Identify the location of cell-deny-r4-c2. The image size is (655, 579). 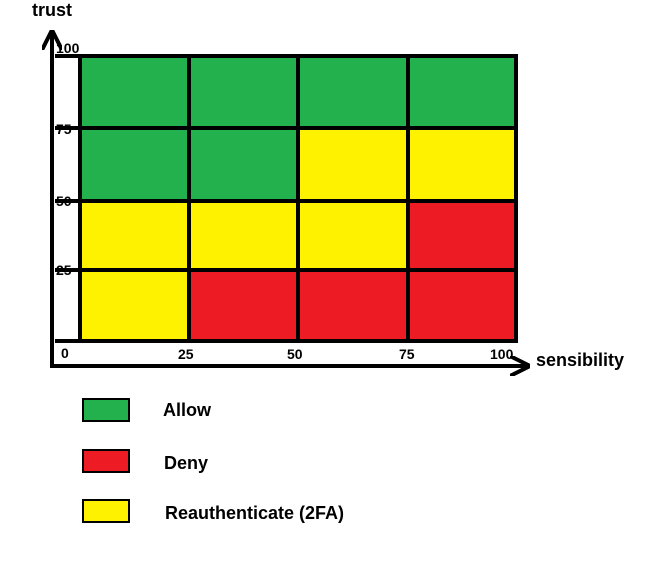
(243, 305).